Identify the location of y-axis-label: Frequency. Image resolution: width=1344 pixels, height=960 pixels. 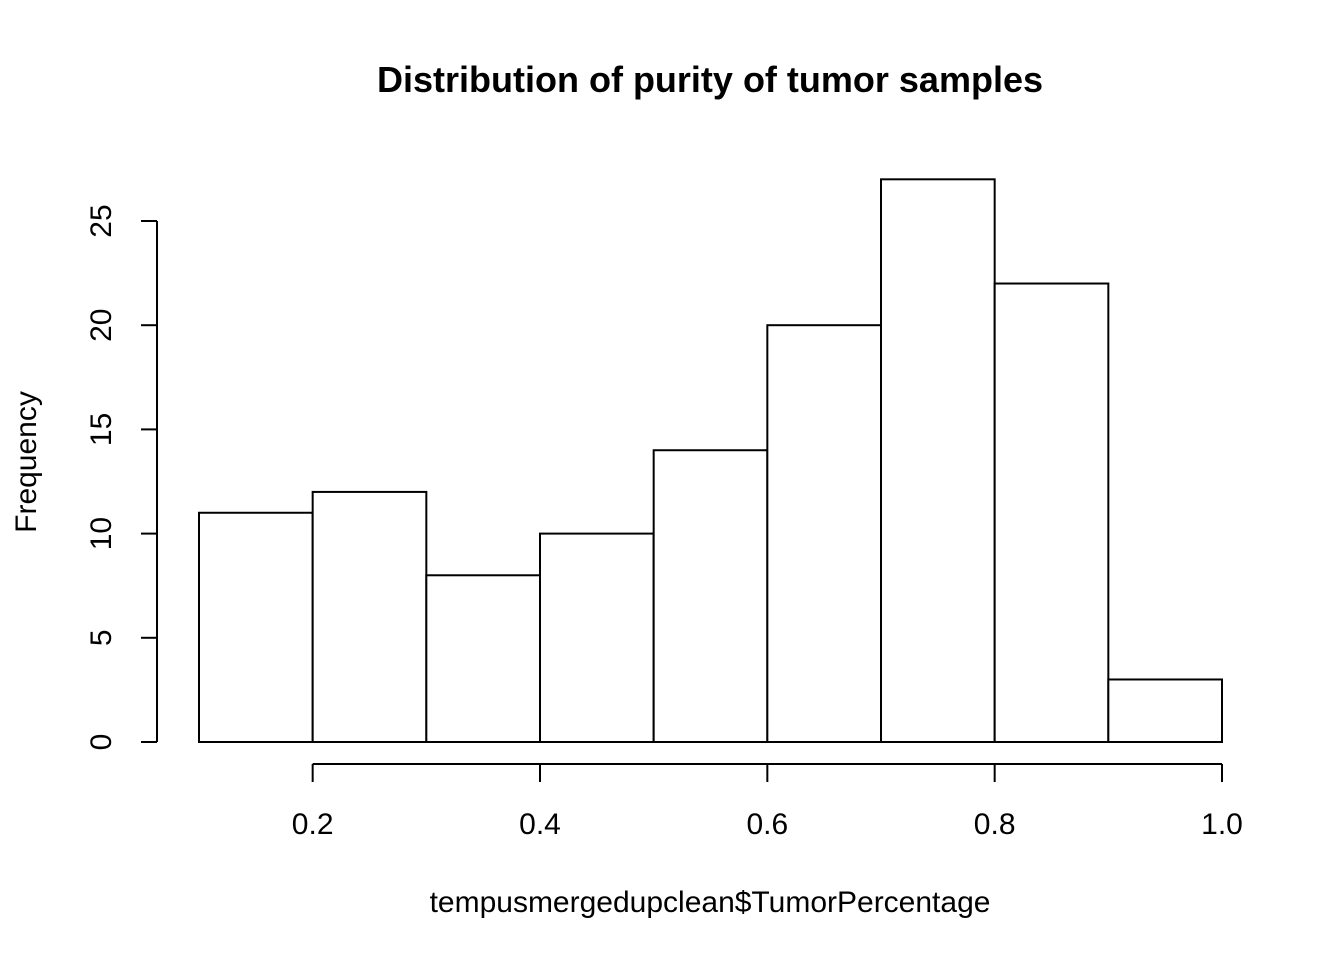
(26, 462).